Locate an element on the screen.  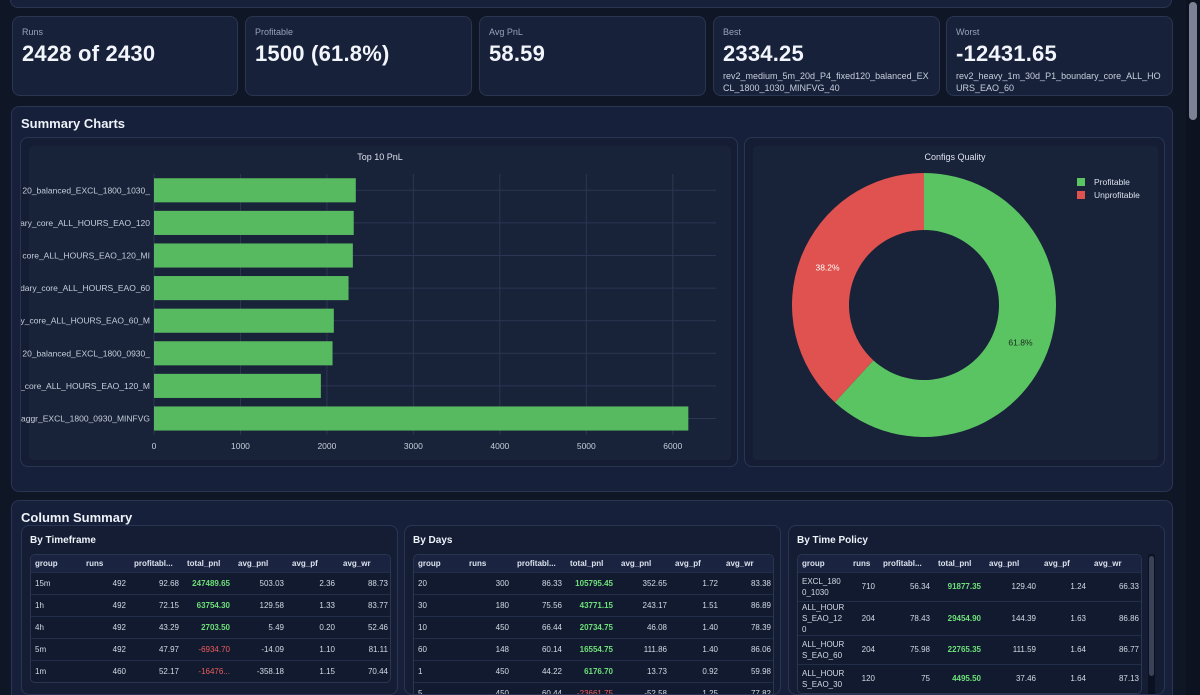
page-scrollbar-thumb is located at coordinates (1193, 61).